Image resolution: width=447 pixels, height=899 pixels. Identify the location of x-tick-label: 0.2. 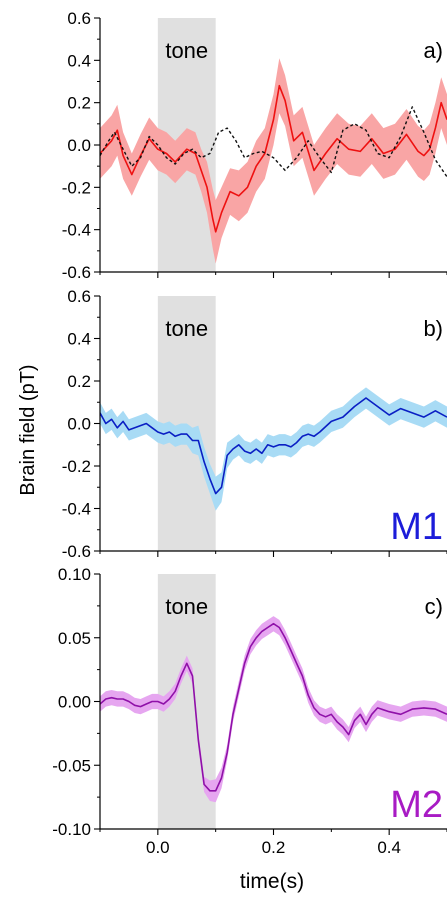
(274, 847).